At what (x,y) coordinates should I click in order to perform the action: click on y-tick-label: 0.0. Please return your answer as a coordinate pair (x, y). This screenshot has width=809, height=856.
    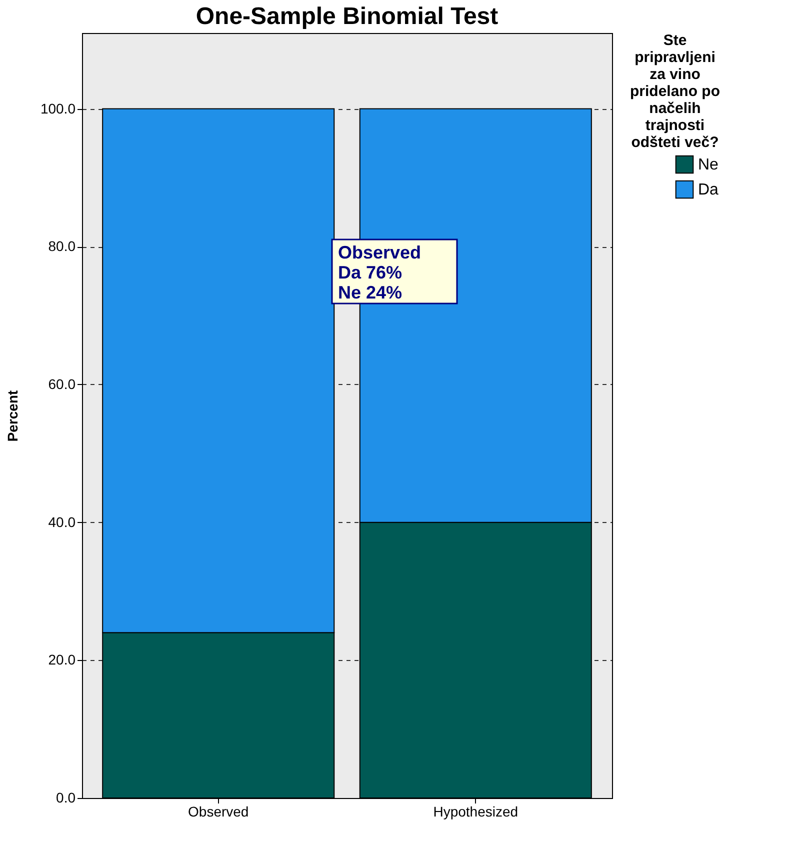
    Looking at the image, I should click on (66, 798).